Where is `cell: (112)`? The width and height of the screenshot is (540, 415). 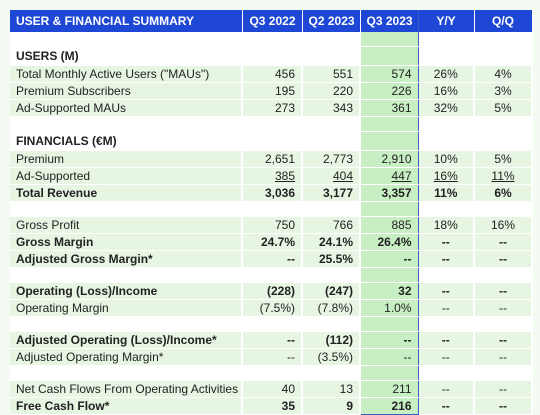
cell: (112) is located at coordinates (331, 340).